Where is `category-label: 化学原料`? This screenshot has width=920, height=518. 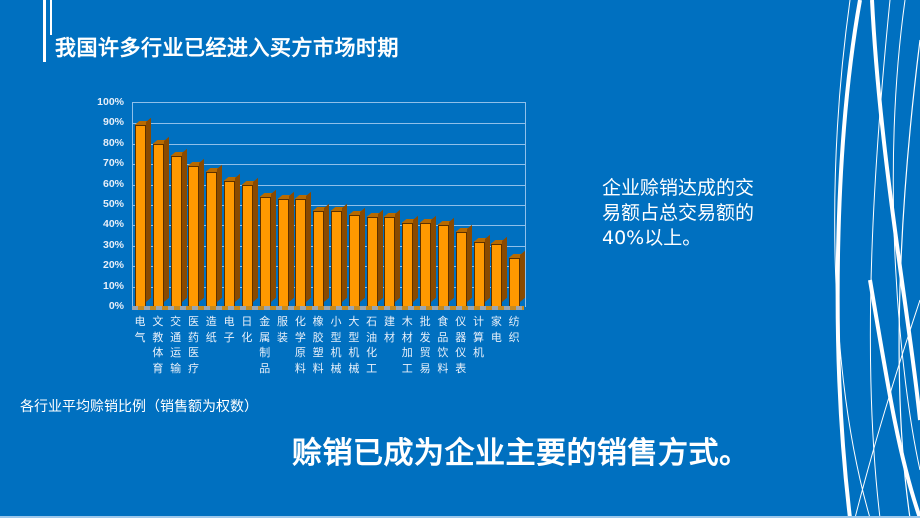
category-label: 化学原料 is located at coordinates (300, 345).